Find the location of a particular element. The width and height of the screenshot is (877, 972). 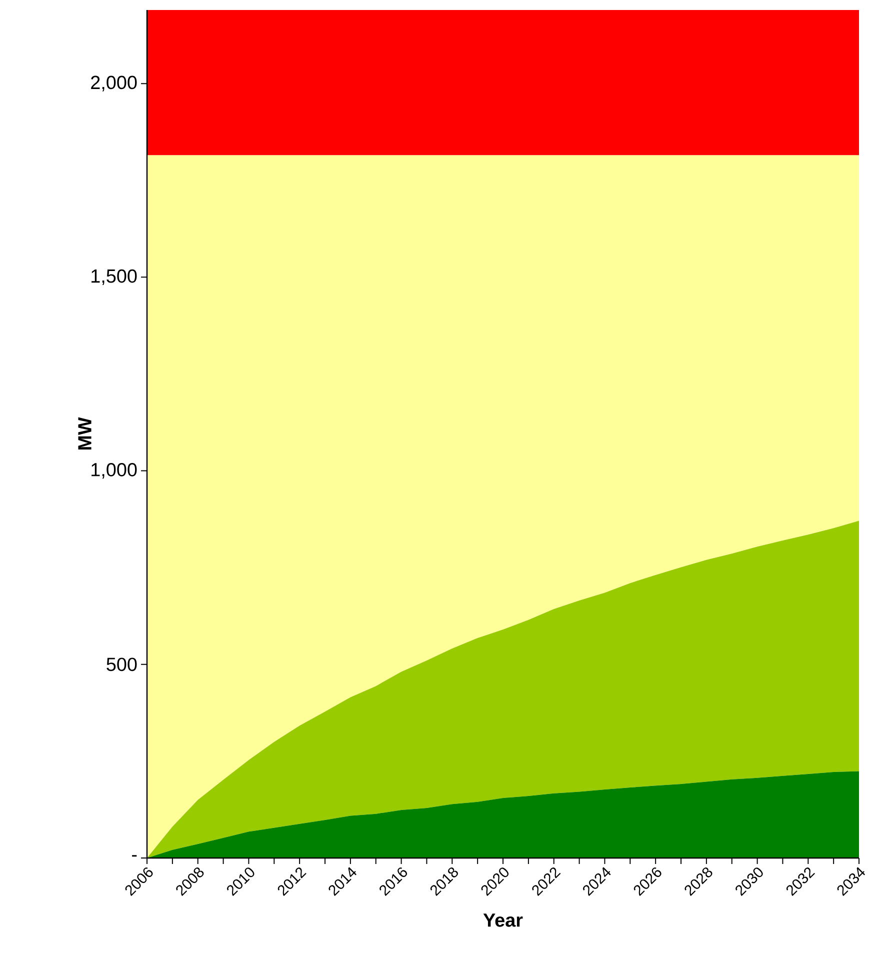

y-tick-label: 2,000 is located at coordinates (114, 84).